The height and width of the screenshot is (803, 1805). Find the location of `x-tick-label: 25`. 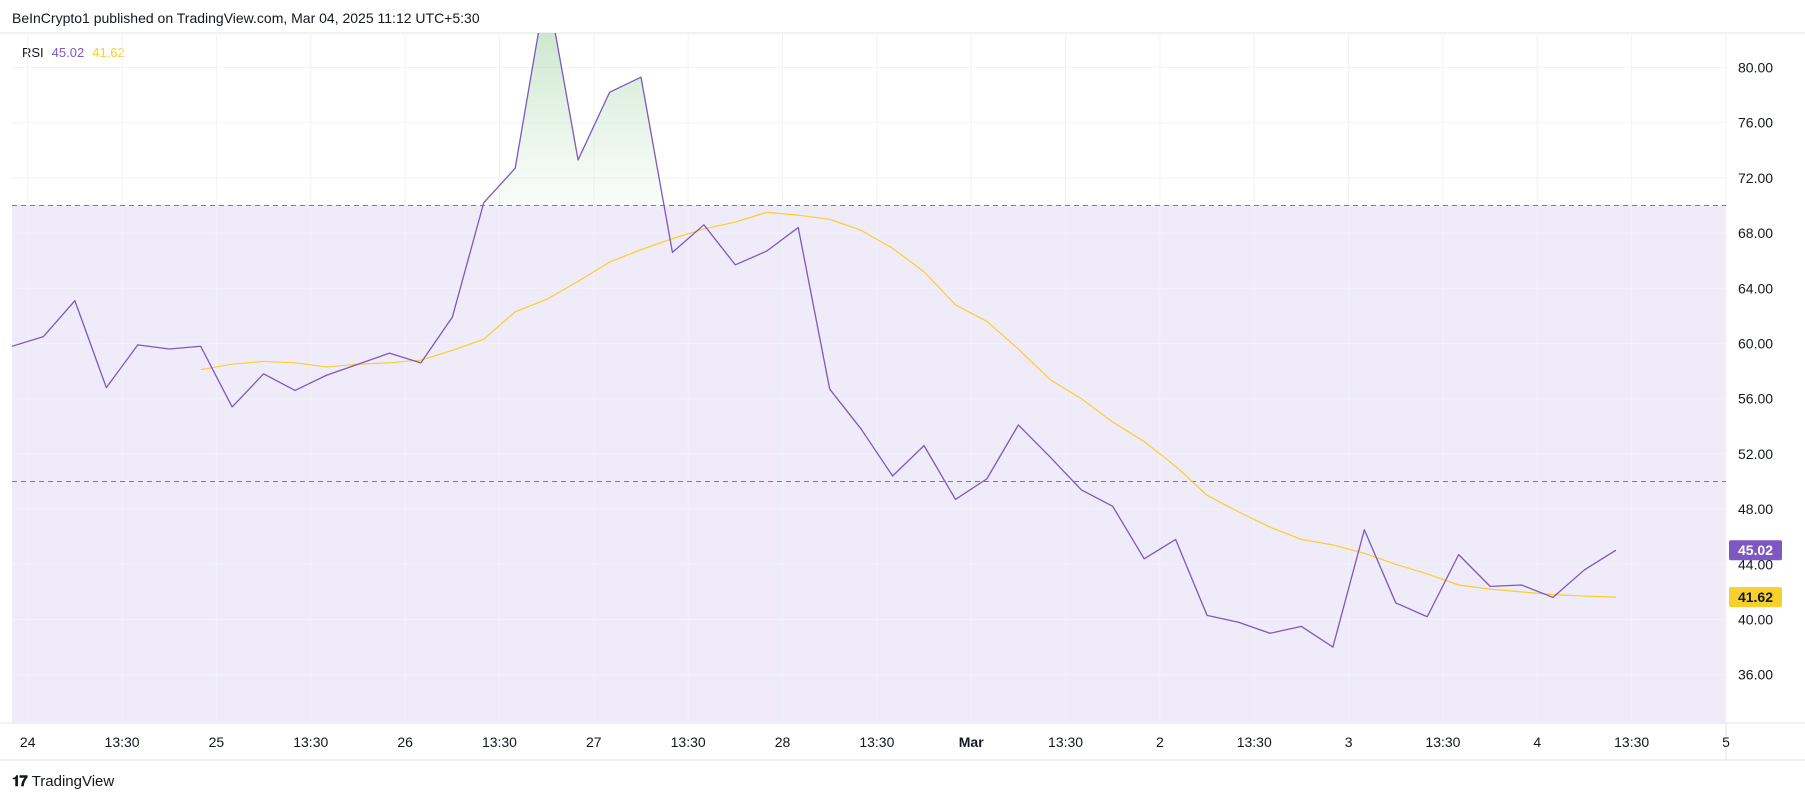

x-tick-label: 25 is located at coordinates (217, 742).